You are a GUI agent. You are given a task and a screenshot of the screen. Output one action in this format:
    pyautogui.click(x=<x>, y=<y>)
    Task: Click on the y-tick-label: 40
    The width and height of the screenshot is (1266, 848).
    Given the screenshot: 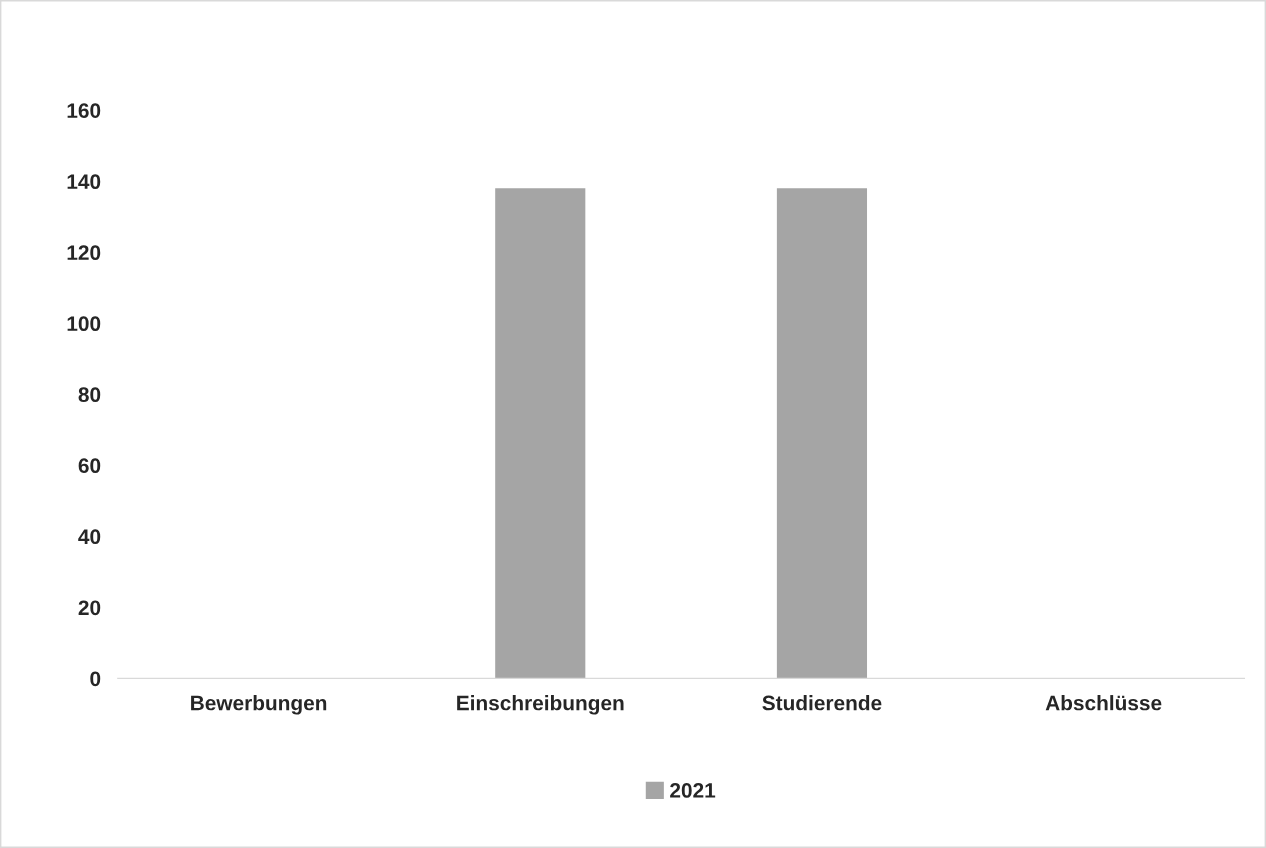 What is the action you would take?
    pyautogui.click(x=89, y=537)
    